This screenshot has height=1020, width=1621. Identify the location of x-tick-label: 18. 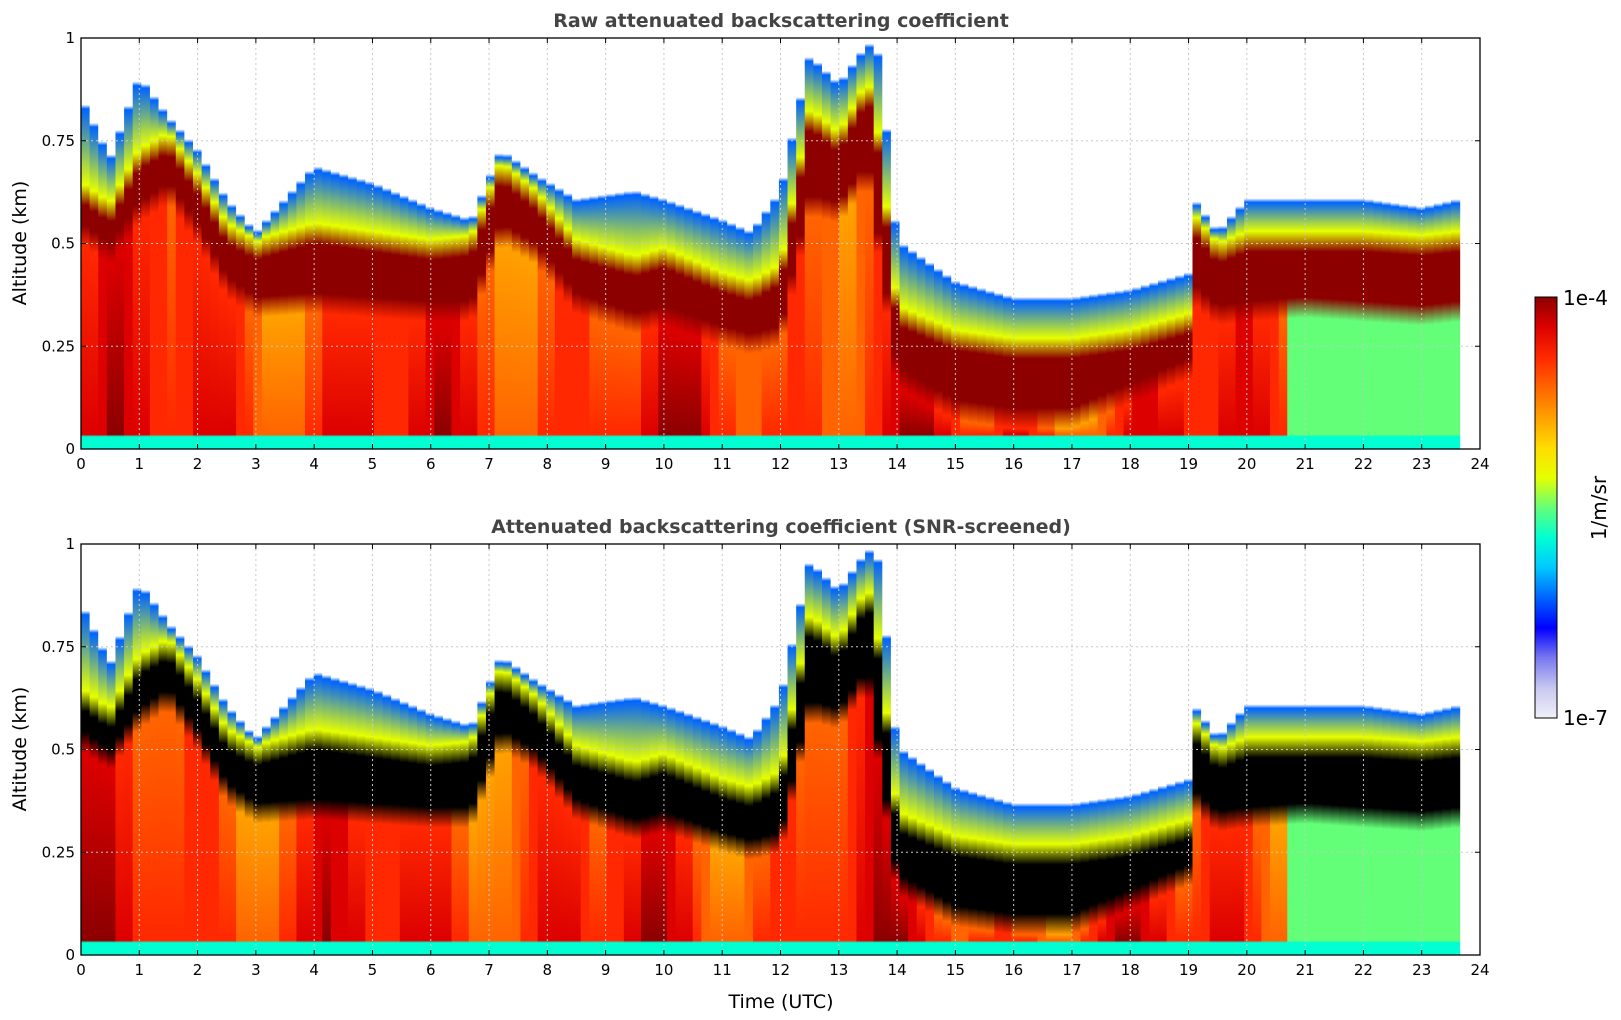
(1130, 970).